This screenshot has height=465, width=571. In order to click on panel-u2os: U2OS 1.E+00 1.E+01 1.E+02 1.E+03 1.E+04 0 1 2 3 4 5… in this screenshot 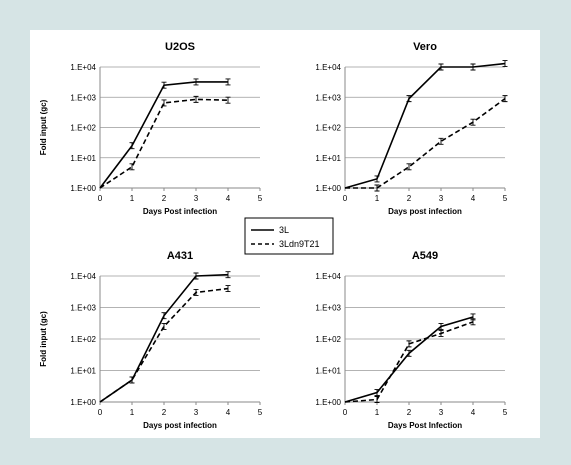, I will do `click(151, 128)`.